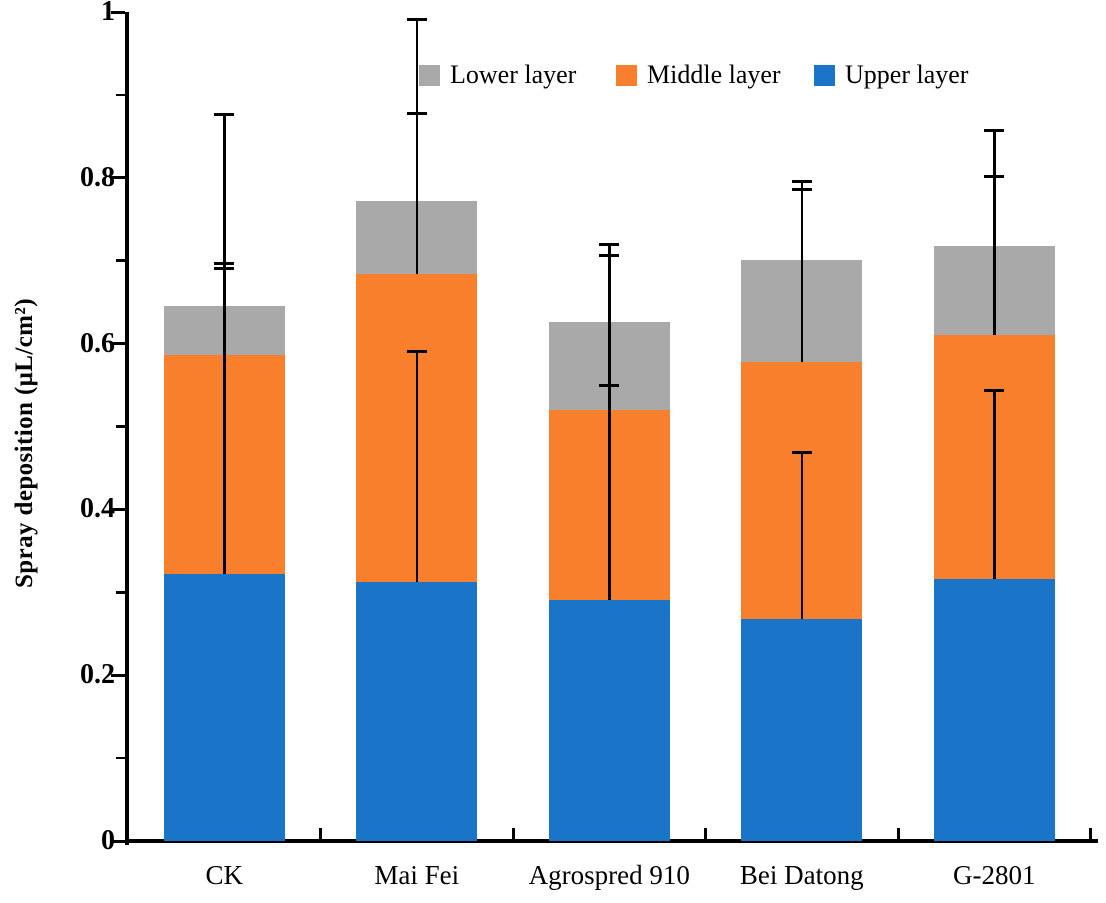 This screenshot has height=903, width=1106. I want to click on y-tick-label: 0, so click(108, 840).